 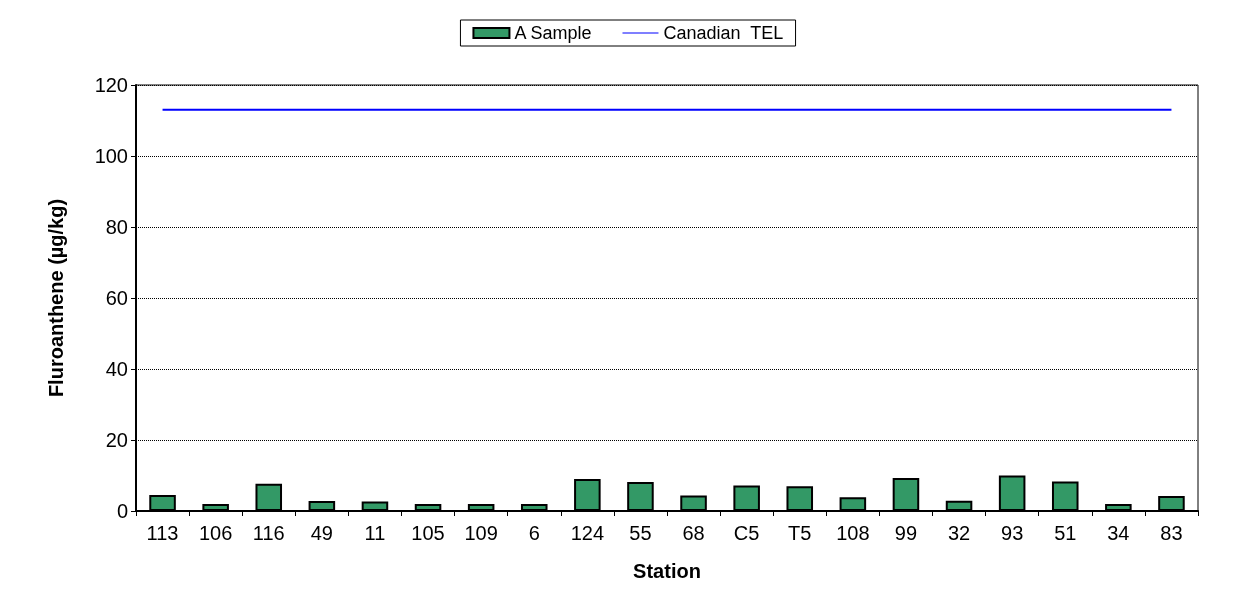 I want to click on x-tick-label: 106, so click(x=215, y=533).